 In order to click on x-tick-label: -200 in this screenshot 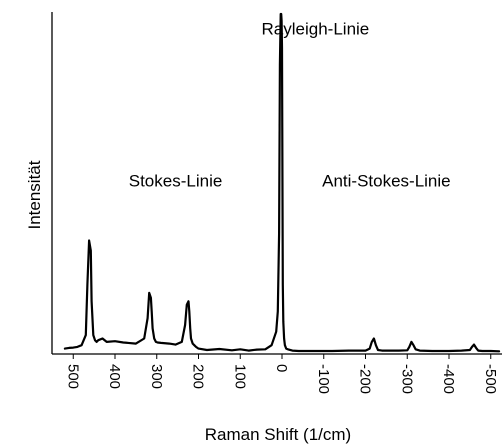, I will do `click(365, 379)`.